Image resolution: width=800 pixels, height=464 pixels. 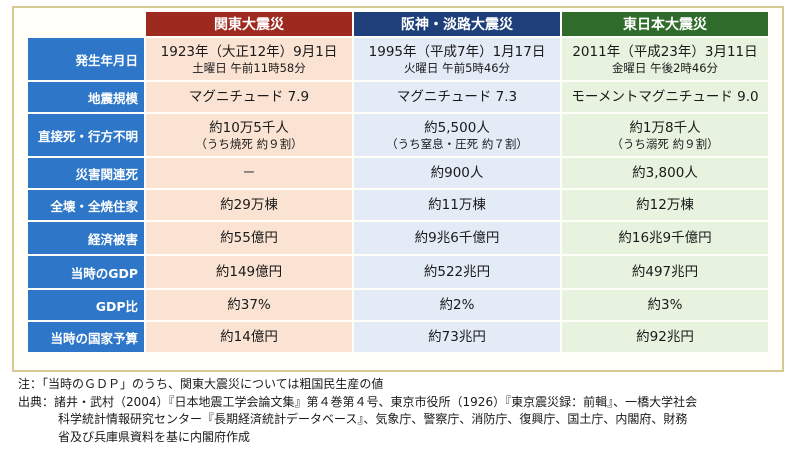 I want to click on cell-main-value: 約497兆円, so click(x=665, y=271).